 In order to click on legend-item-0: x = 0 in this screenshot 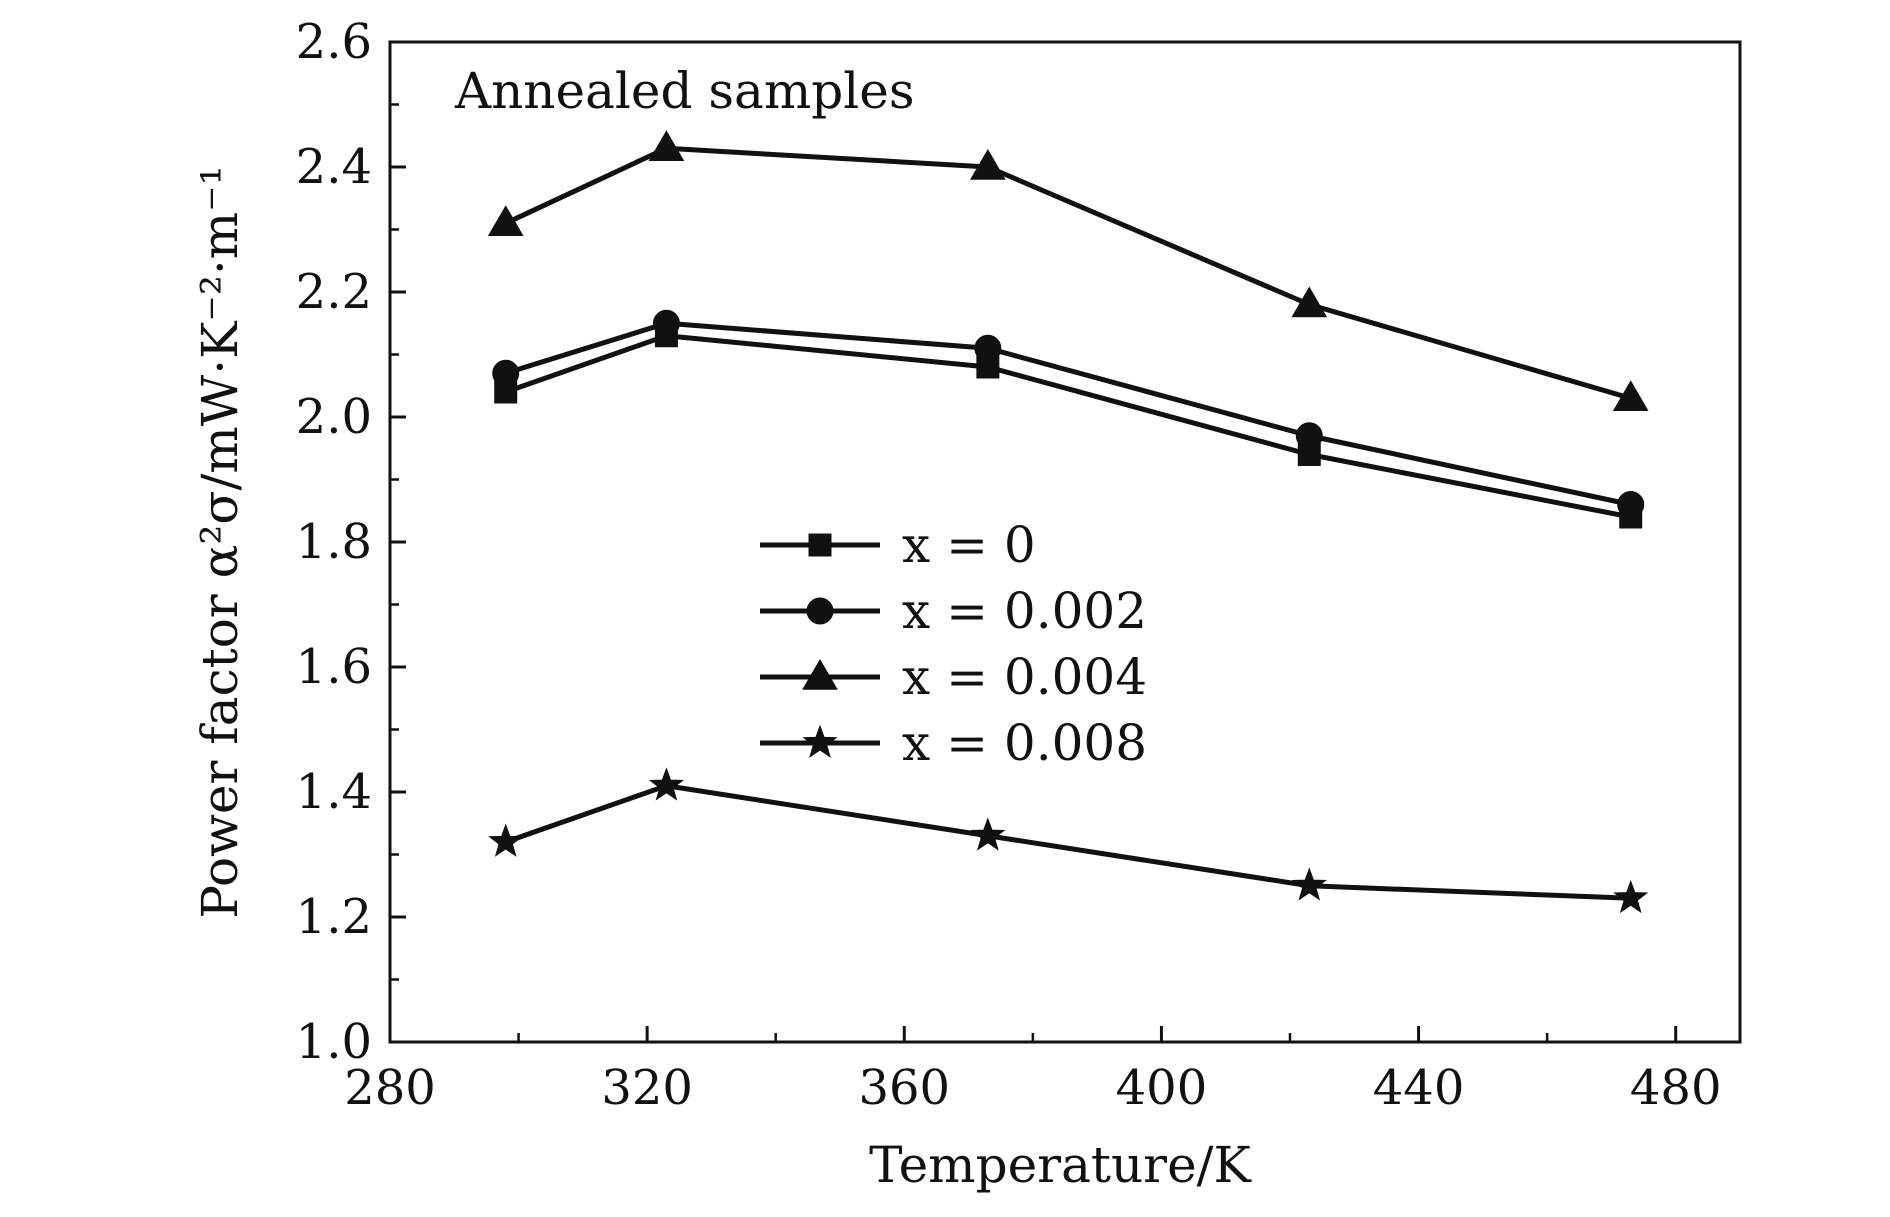, I will do `click(898, 545)`.